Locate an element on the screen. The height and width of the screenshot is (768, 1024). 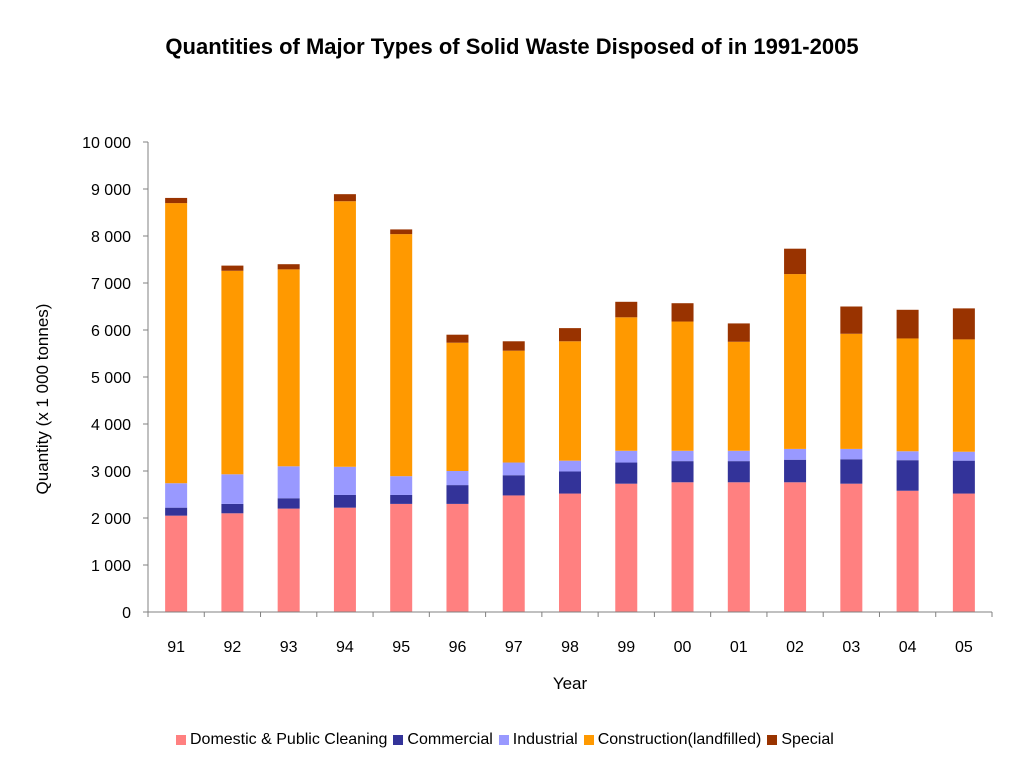
y-tick-label: 2 000 is located at coordinates (111, 519).